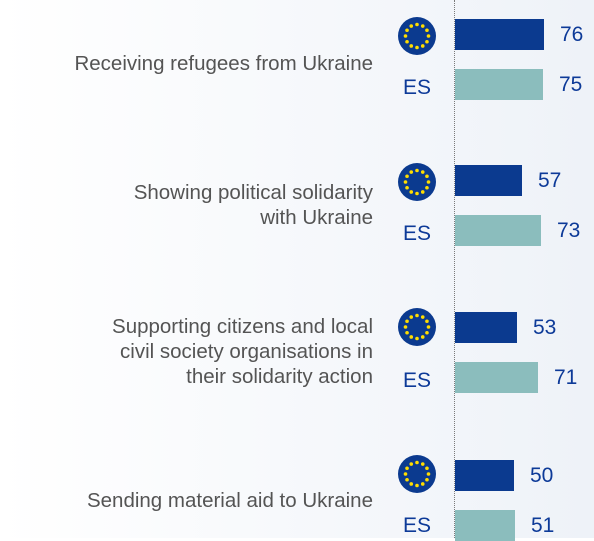 Image resolution: width=594 pixels, height=541 pixels. I want to click on category-label: Sending material aid to Ukraine, so click(229, 500).